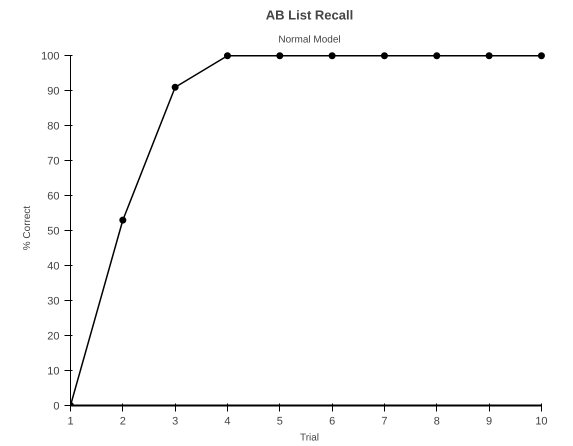  What do you see at coordinates (279, 422) in the screenshot?
I see `x-tick-label: 5` at bounding box center [279, 422].